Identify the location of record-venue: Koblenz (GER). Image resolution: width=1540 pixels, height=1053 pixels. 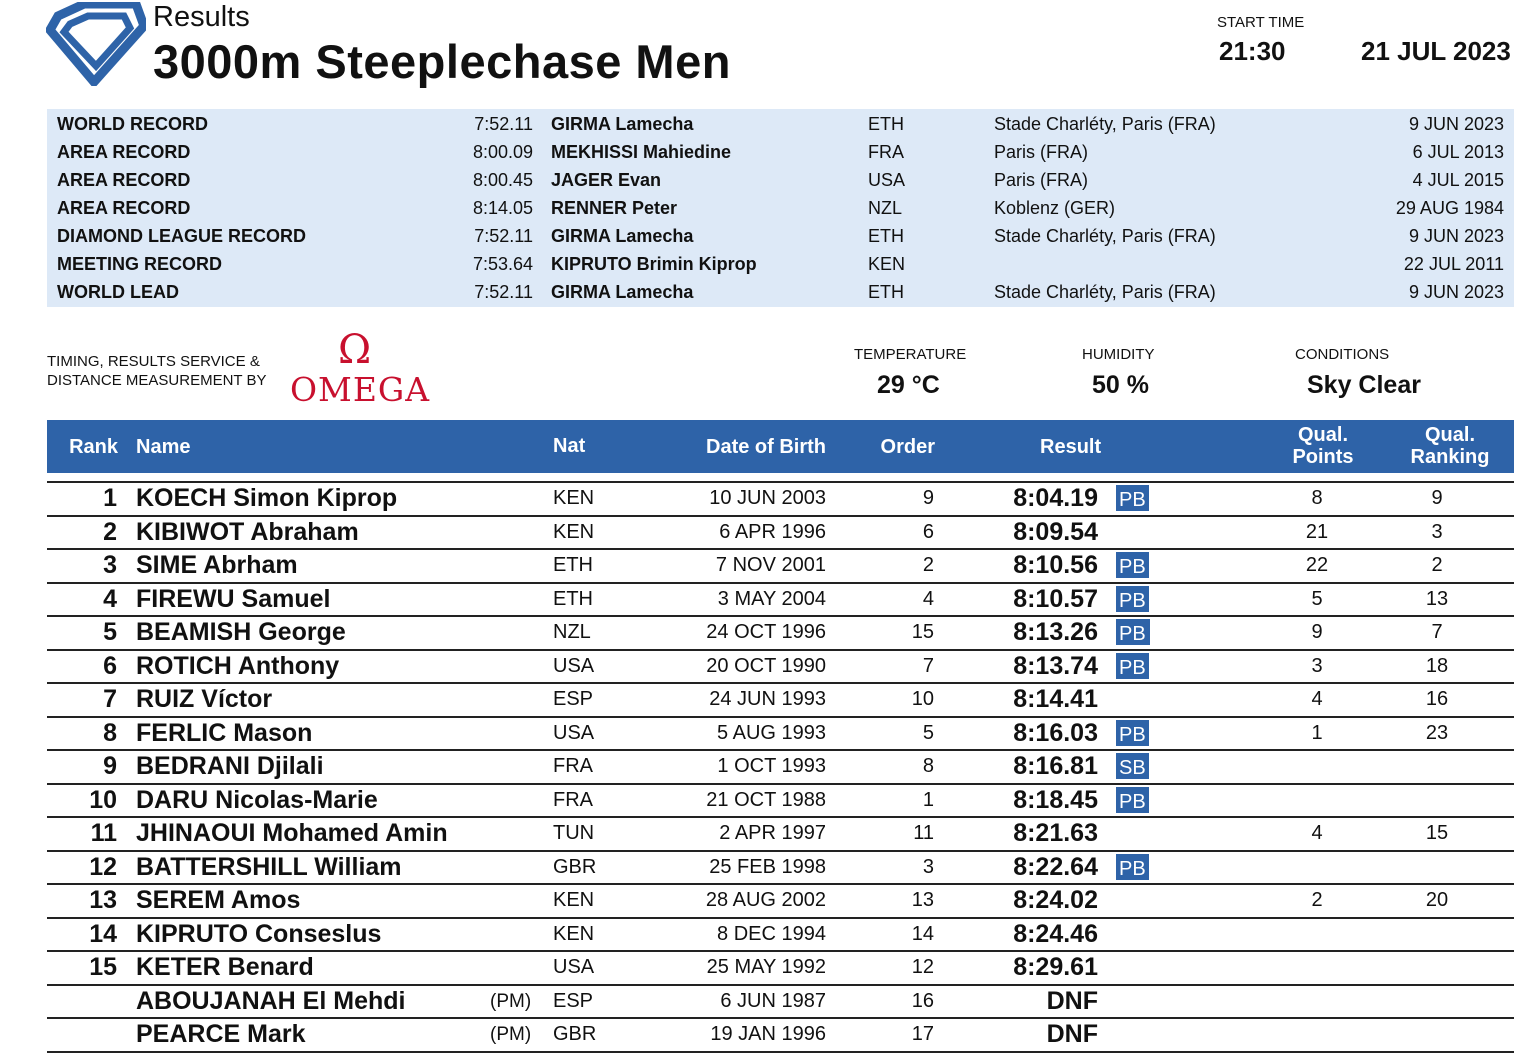
(1055, 208).